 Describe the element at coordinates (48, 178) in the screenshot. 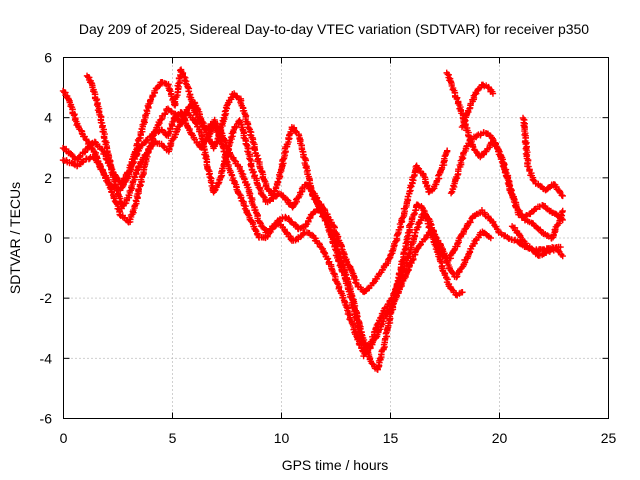

I see `y-tick-label: 2` at that location.